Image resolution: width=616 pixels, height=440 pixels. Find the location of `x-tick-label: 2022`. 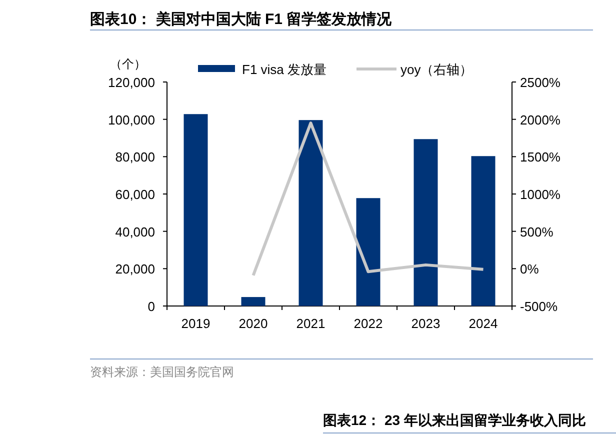

x-tick-label: 2022 is located at coordinates (368, 323).